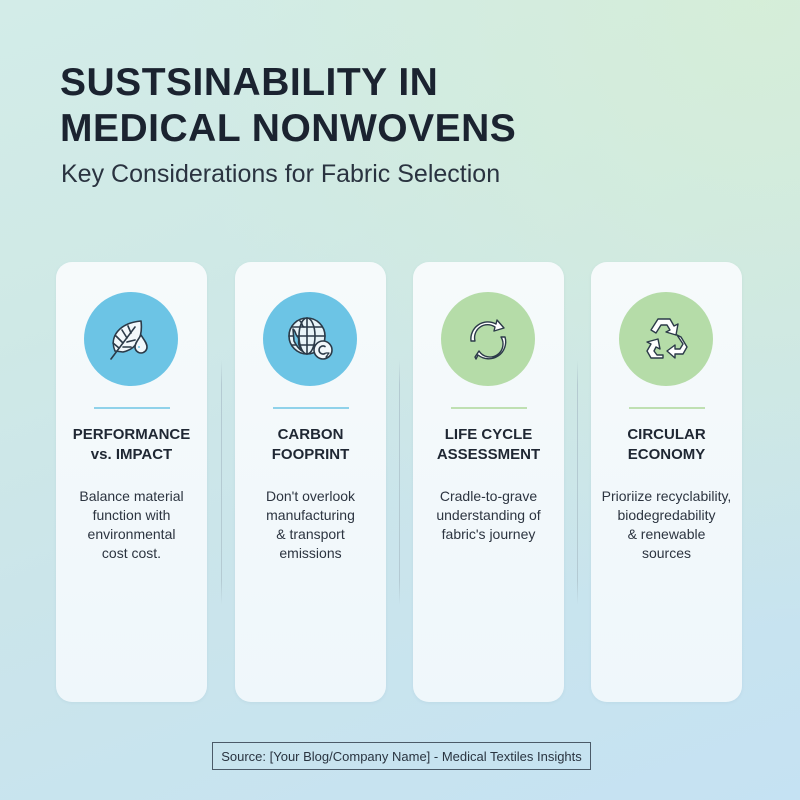  I want to click on recycle-icon, so click(667, 338).